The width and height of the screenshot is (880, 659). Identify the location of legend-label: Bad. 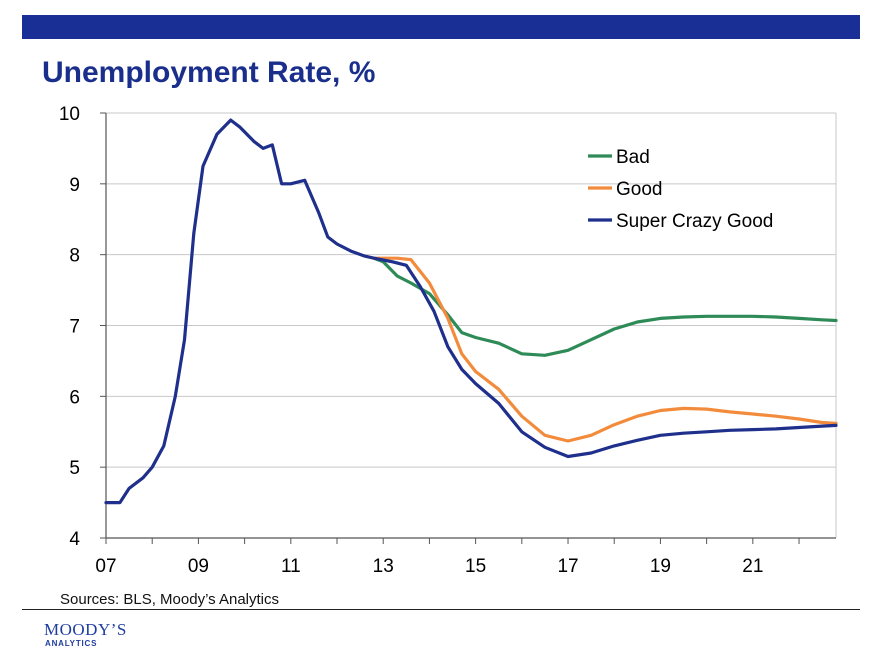
(633, 157).